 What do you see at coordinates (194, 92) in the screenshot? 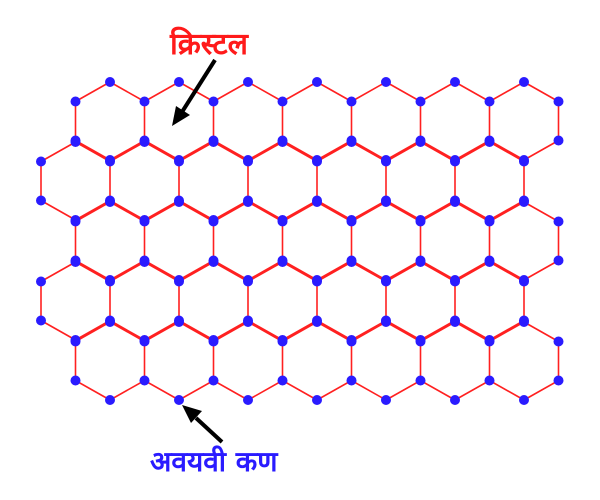
I see `crystal-arrow` at bounding box center [194, 92].